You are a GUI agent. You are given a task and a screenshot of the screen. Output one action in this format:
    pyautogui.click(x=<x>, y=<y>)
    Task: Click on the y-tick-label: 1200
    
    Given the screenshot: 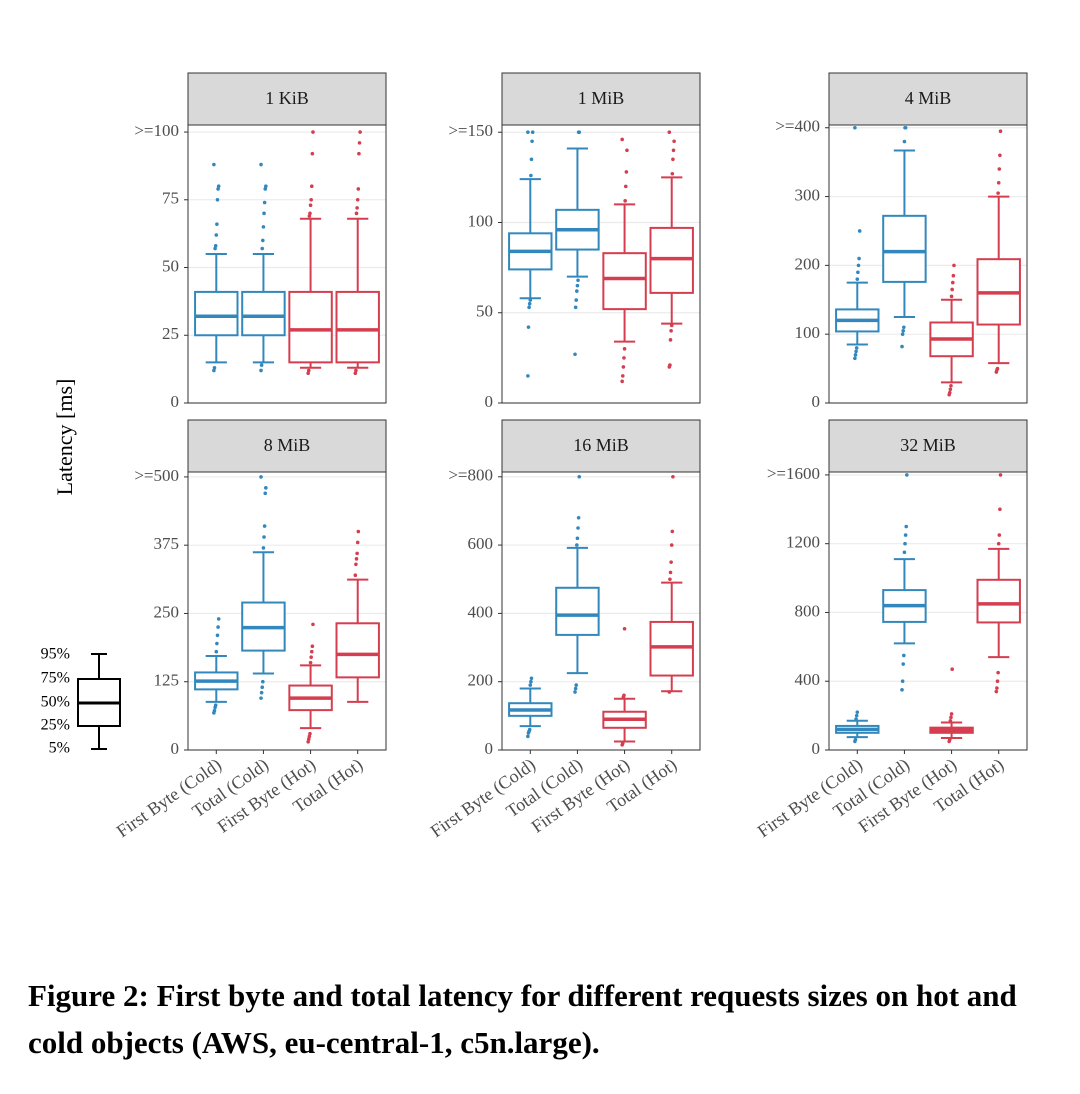 What is the action you would take?
    pyautogui.click(x=803, y=542)
    